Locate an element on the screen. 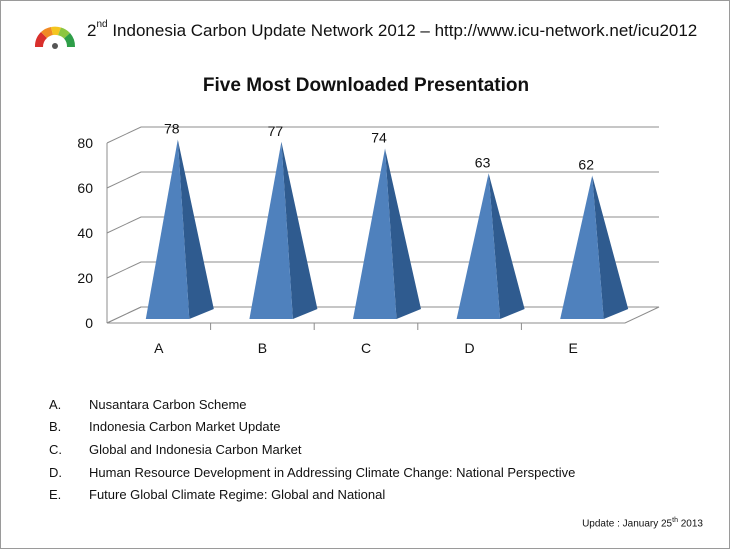  x-tick-label: B is located at coordinates (262, 348).